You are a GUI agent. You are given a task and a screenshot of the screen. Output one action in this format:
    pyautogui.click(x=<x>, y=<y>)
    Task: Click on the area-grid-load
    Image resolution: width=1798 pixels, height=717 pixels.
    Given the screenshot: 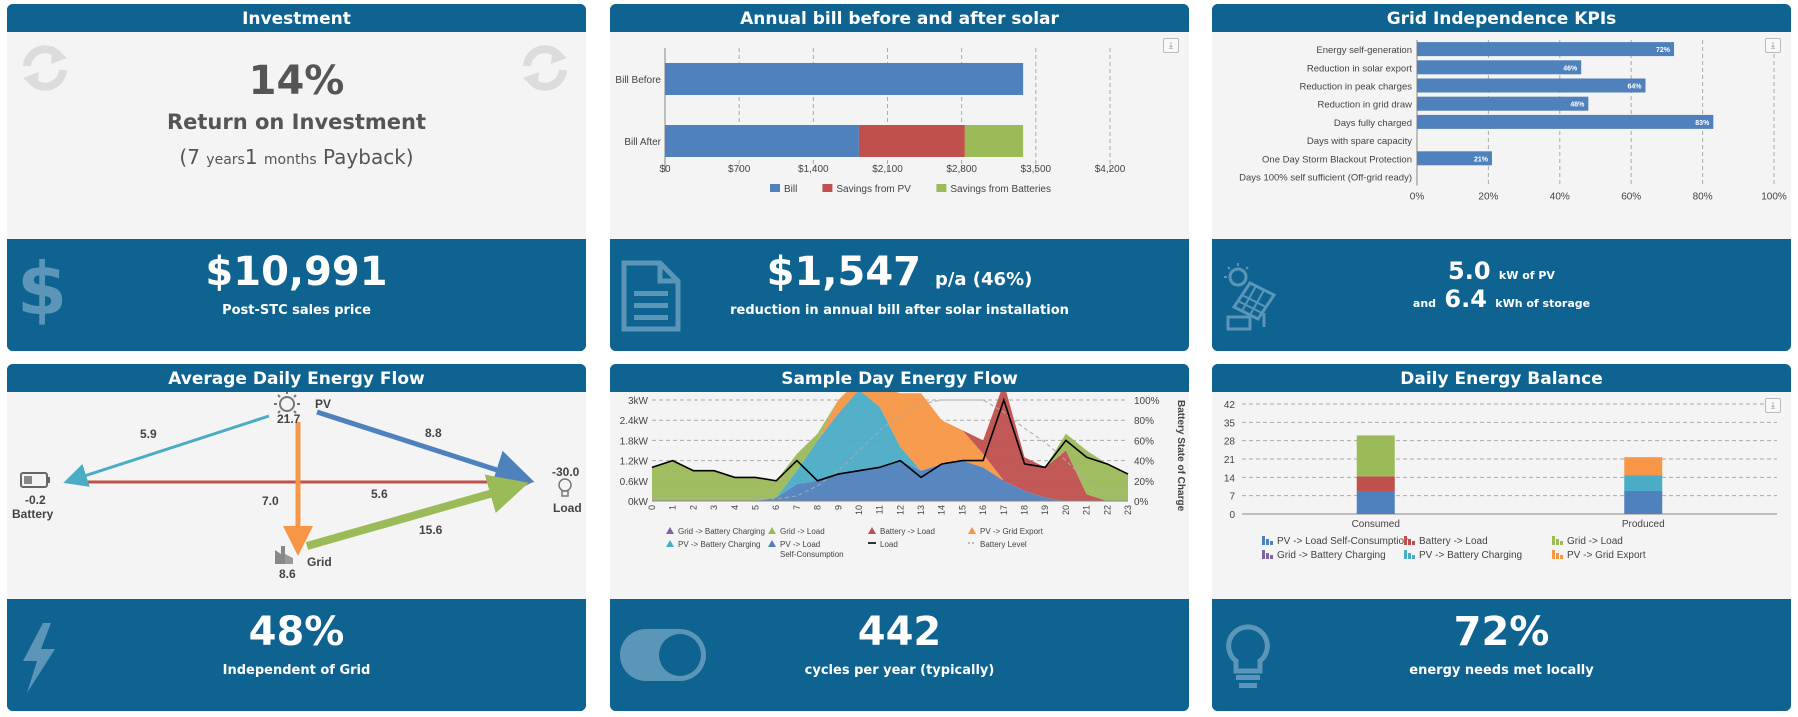 What is the action you would take?
    pyautogui.click(x=890, y=446)
    